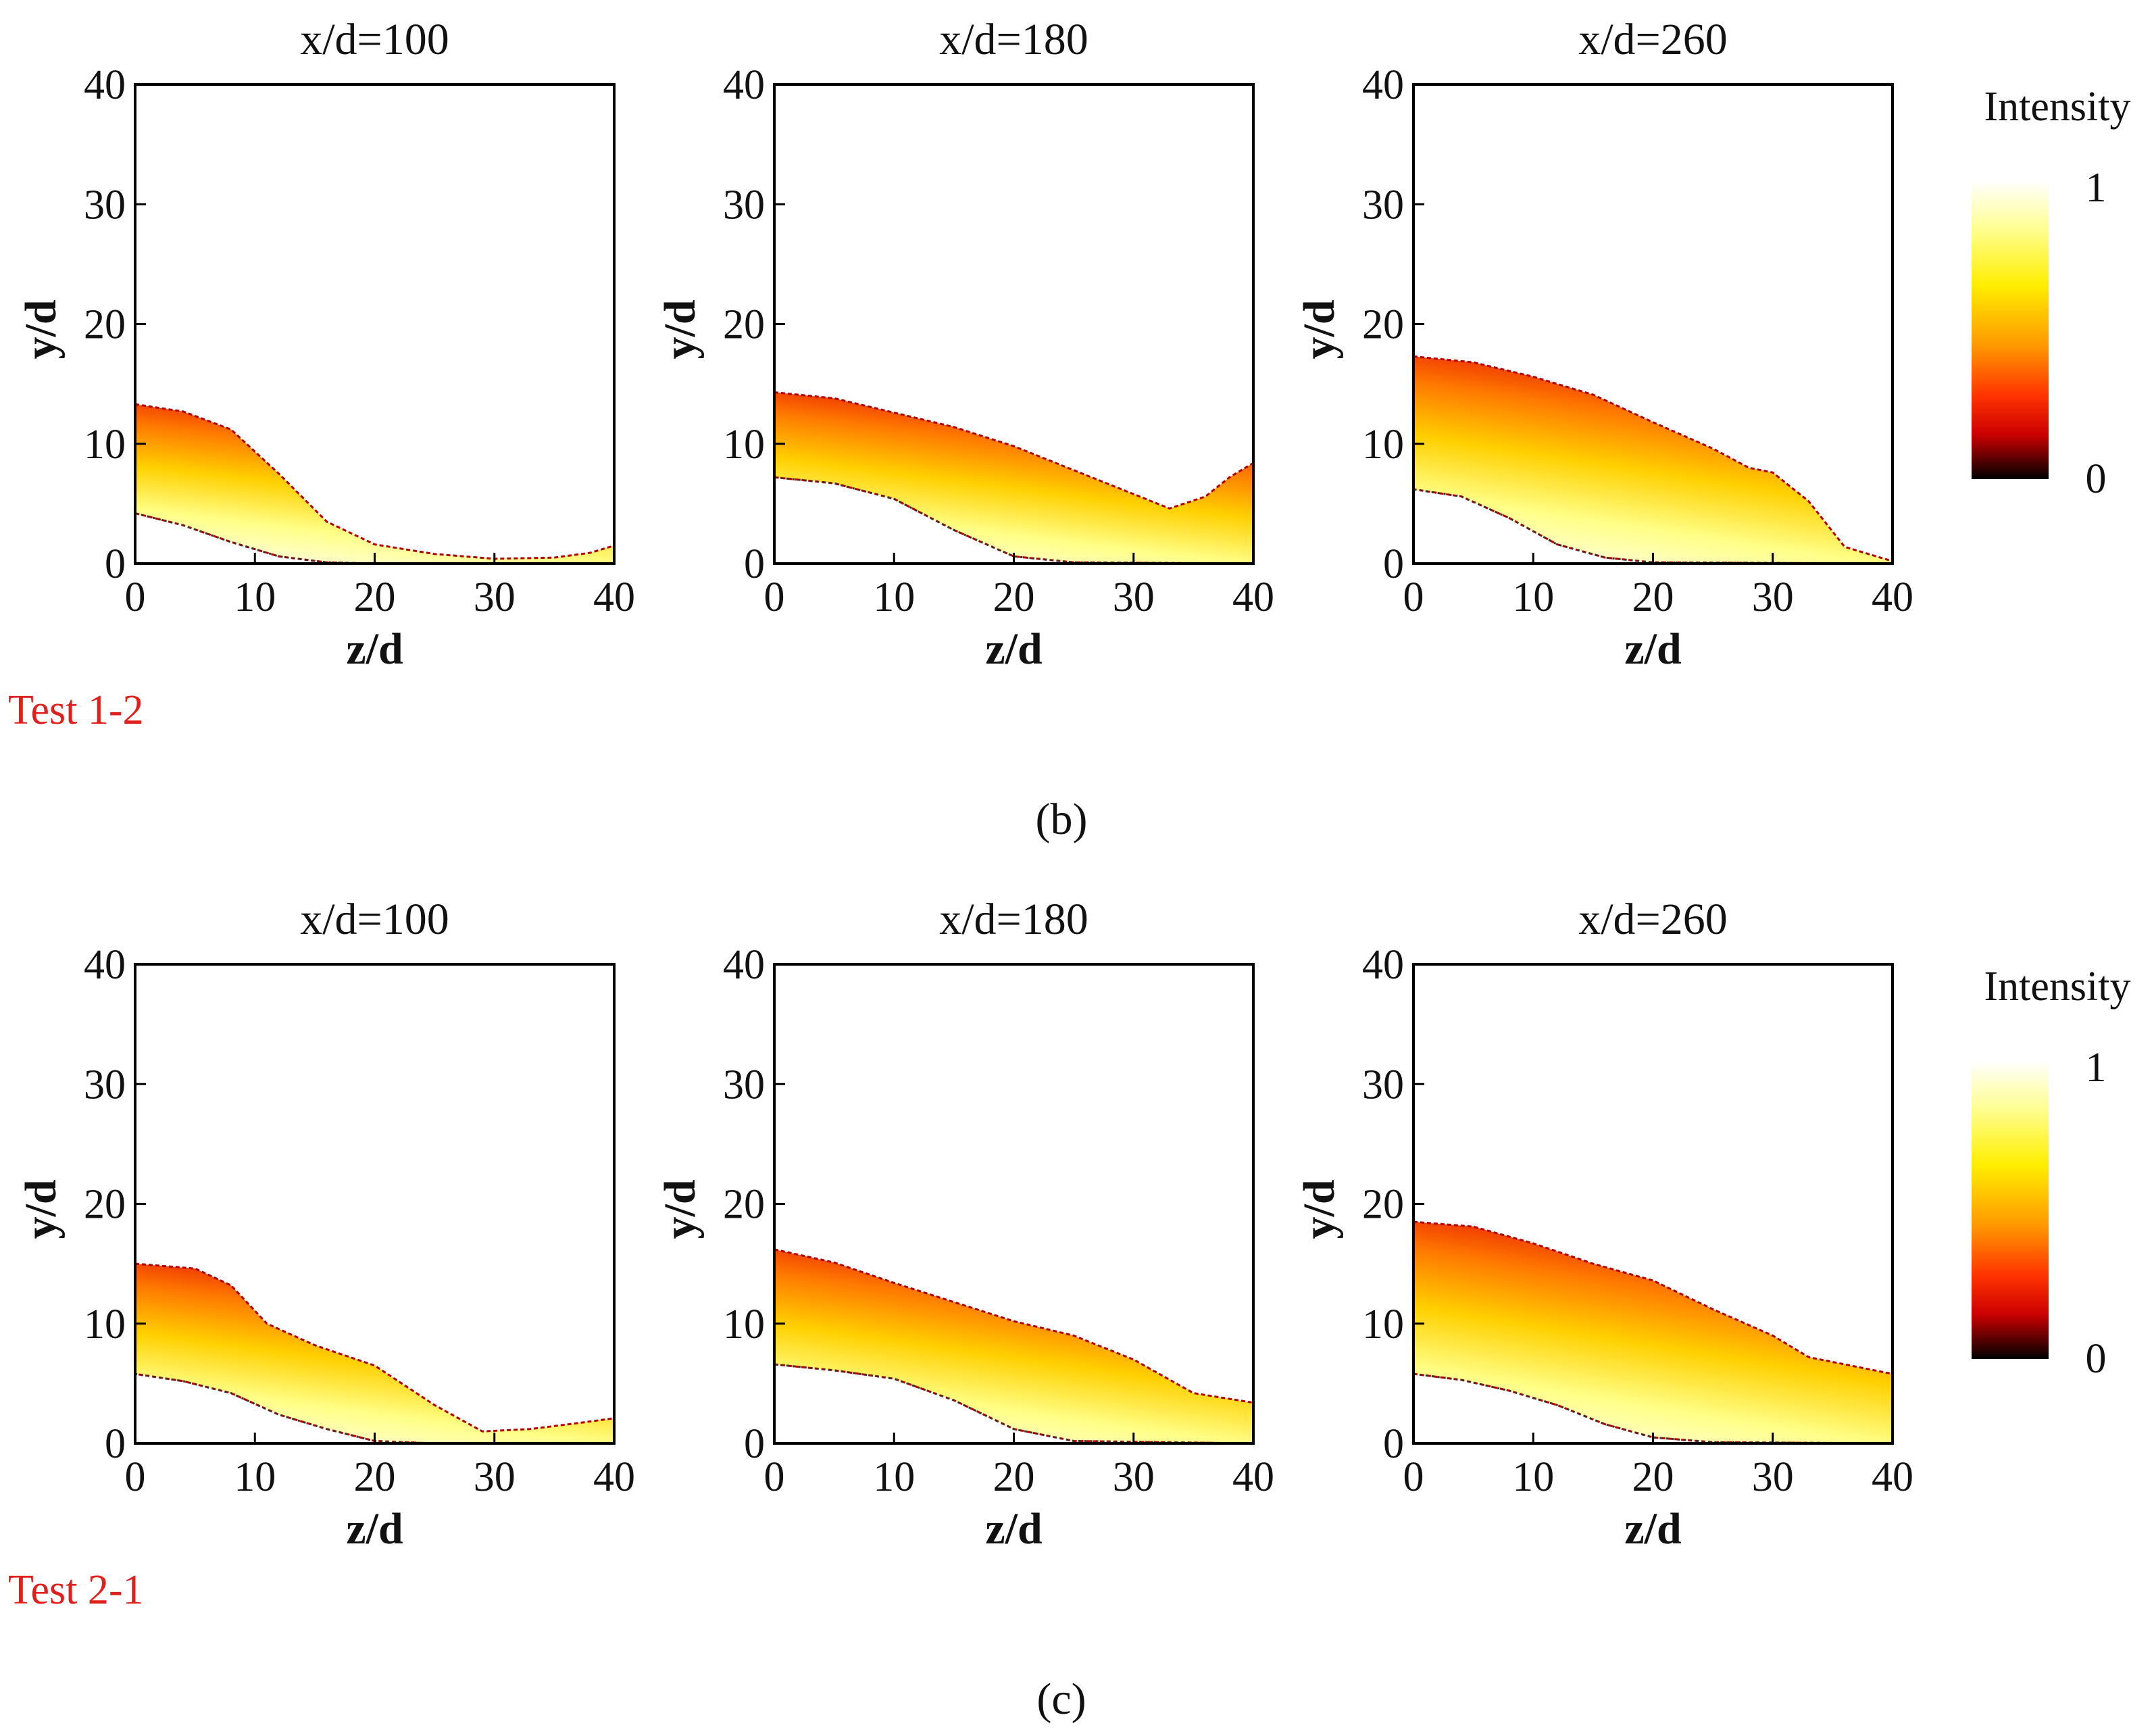 The height and width of the screenshot is (1736, 2154). What do you see at coordinates (1061, 1699) in the screenshot?
I see `panel-label: (c)` at bounding box center [1061, 1699].